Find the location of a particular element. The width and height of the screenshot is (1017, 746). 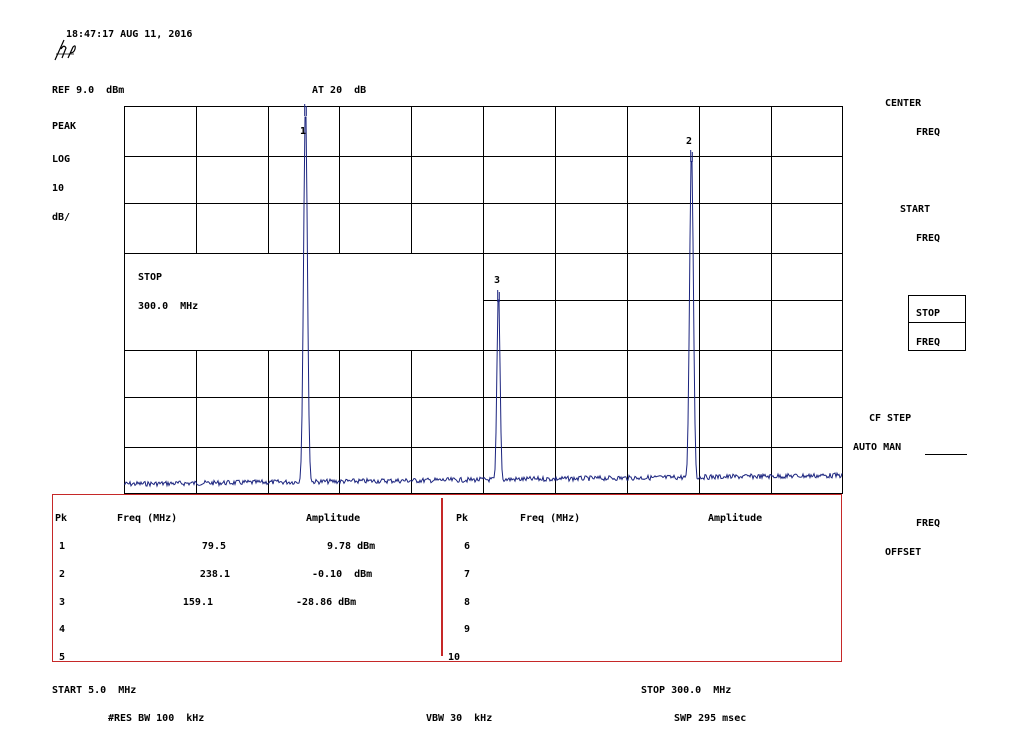

peak-row-1-amp: 9.78 dBm is located at coordinates (351, 546).